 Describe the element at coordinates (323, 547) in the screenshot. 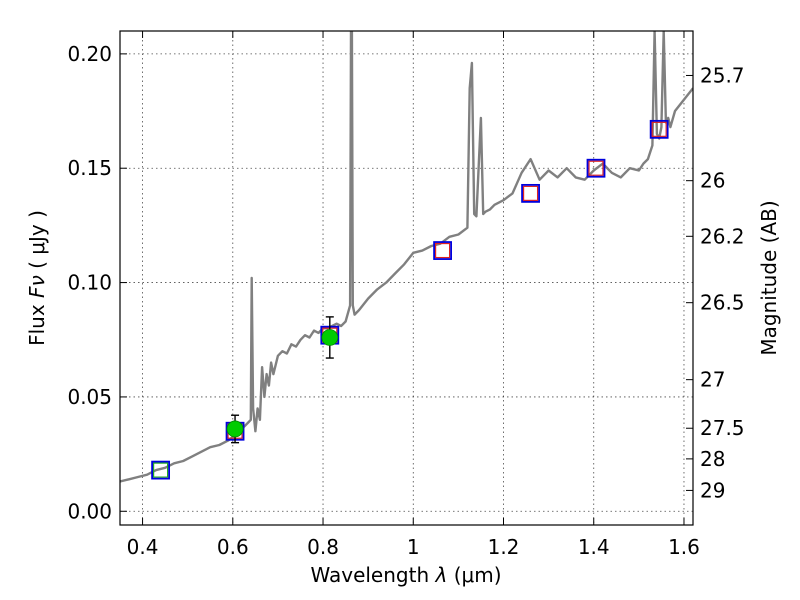

I see `x-tick-label: 0.8` at that location.